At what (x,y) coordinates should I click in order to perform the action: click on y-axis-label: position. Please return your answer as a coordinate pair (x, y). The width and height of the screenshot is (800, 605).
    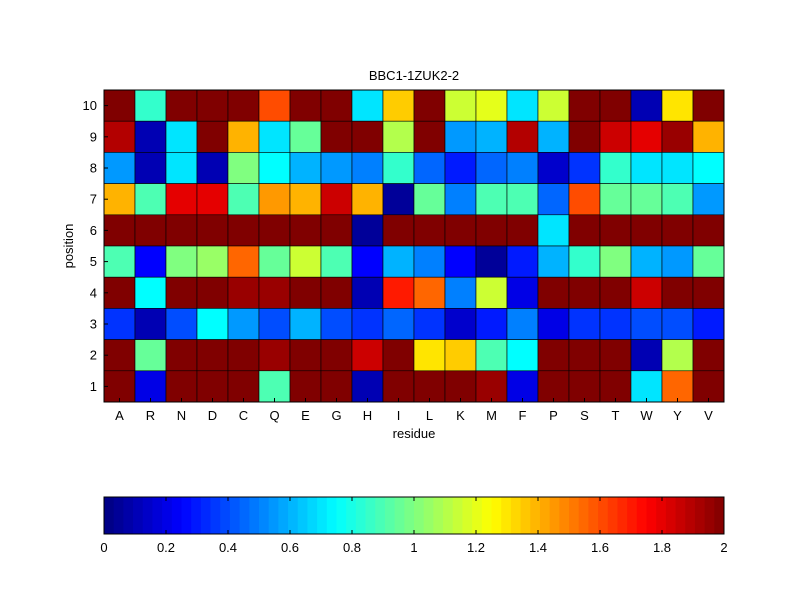
    Looking at the image, I should click on (68, 246).